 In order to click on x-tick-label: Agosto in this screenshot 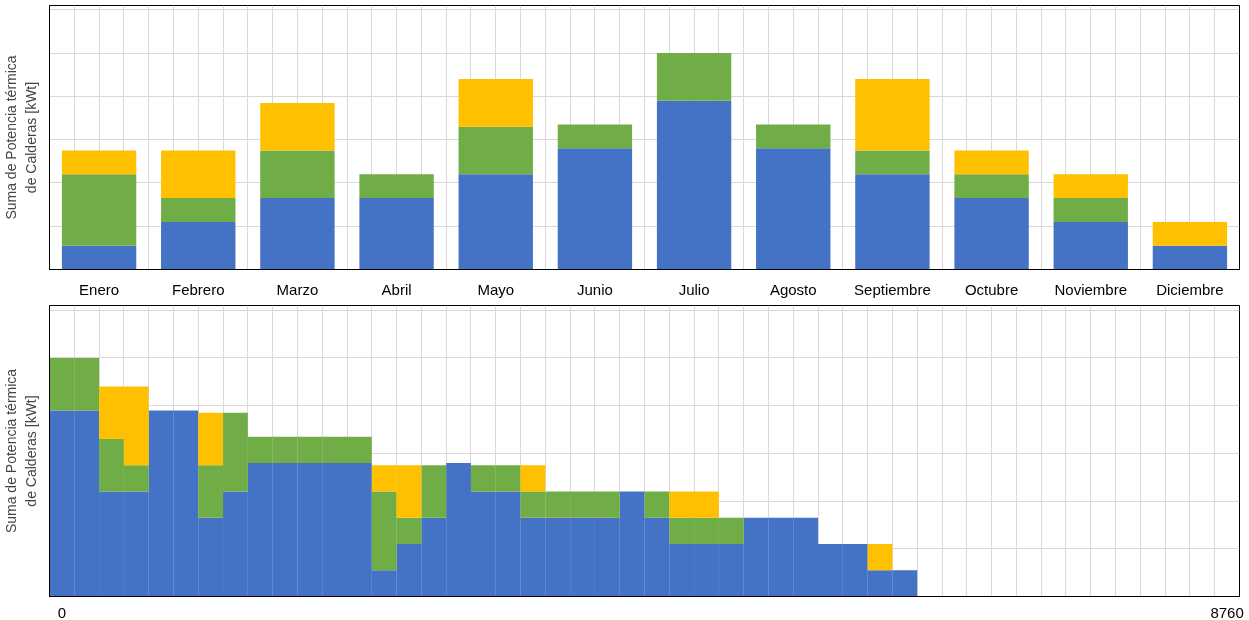, I will do `click(793, 289)`.